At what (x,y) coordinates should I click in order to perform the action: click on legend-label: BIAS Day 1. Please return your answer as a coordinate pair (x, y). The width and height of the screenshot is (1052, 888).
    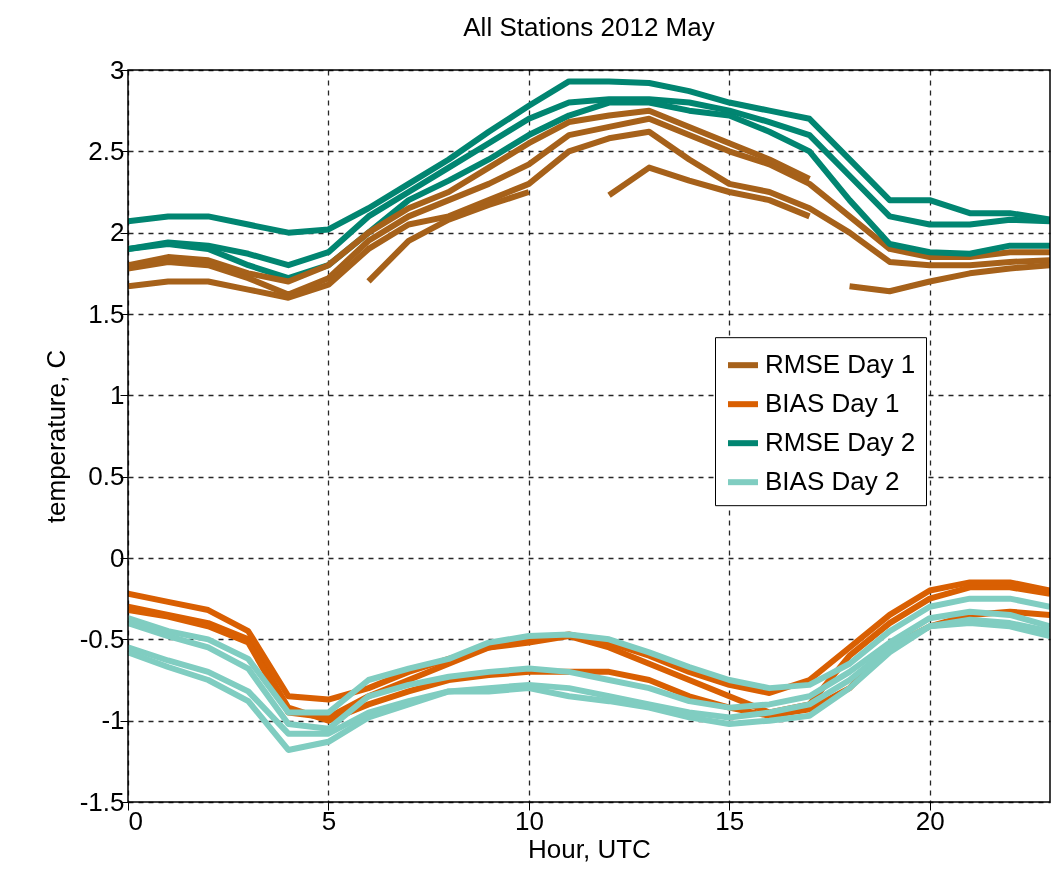
    Looking at the image, I should click on (832, 403).